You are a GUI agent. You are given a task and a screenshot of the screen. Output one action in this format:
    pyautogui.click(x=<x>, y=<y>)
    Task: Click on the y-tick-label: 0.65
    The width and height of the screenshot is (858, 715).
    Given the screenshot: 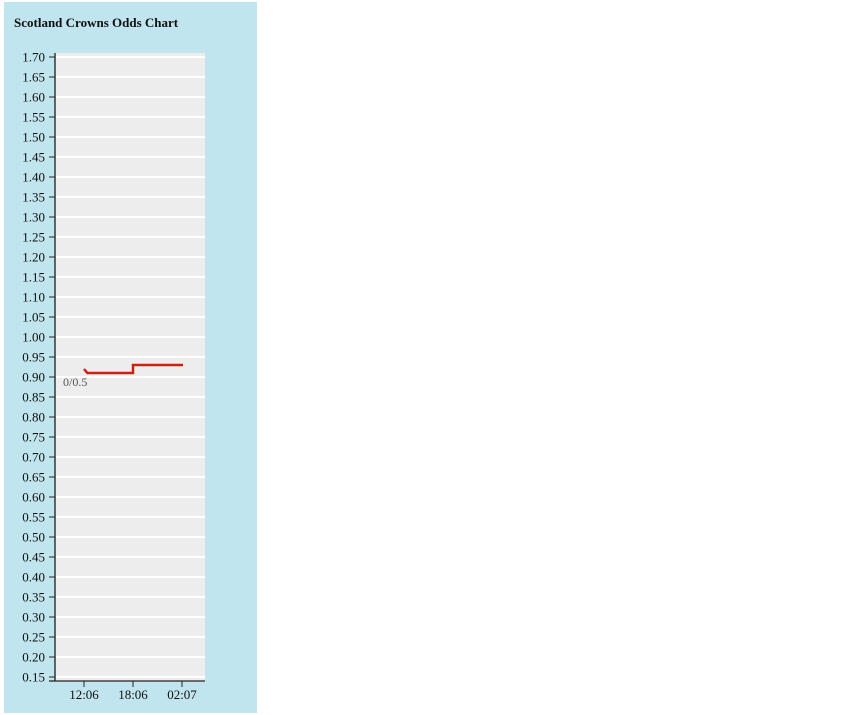 What is the action you would take?
    pyautogui.click(x=33, y=477)
    